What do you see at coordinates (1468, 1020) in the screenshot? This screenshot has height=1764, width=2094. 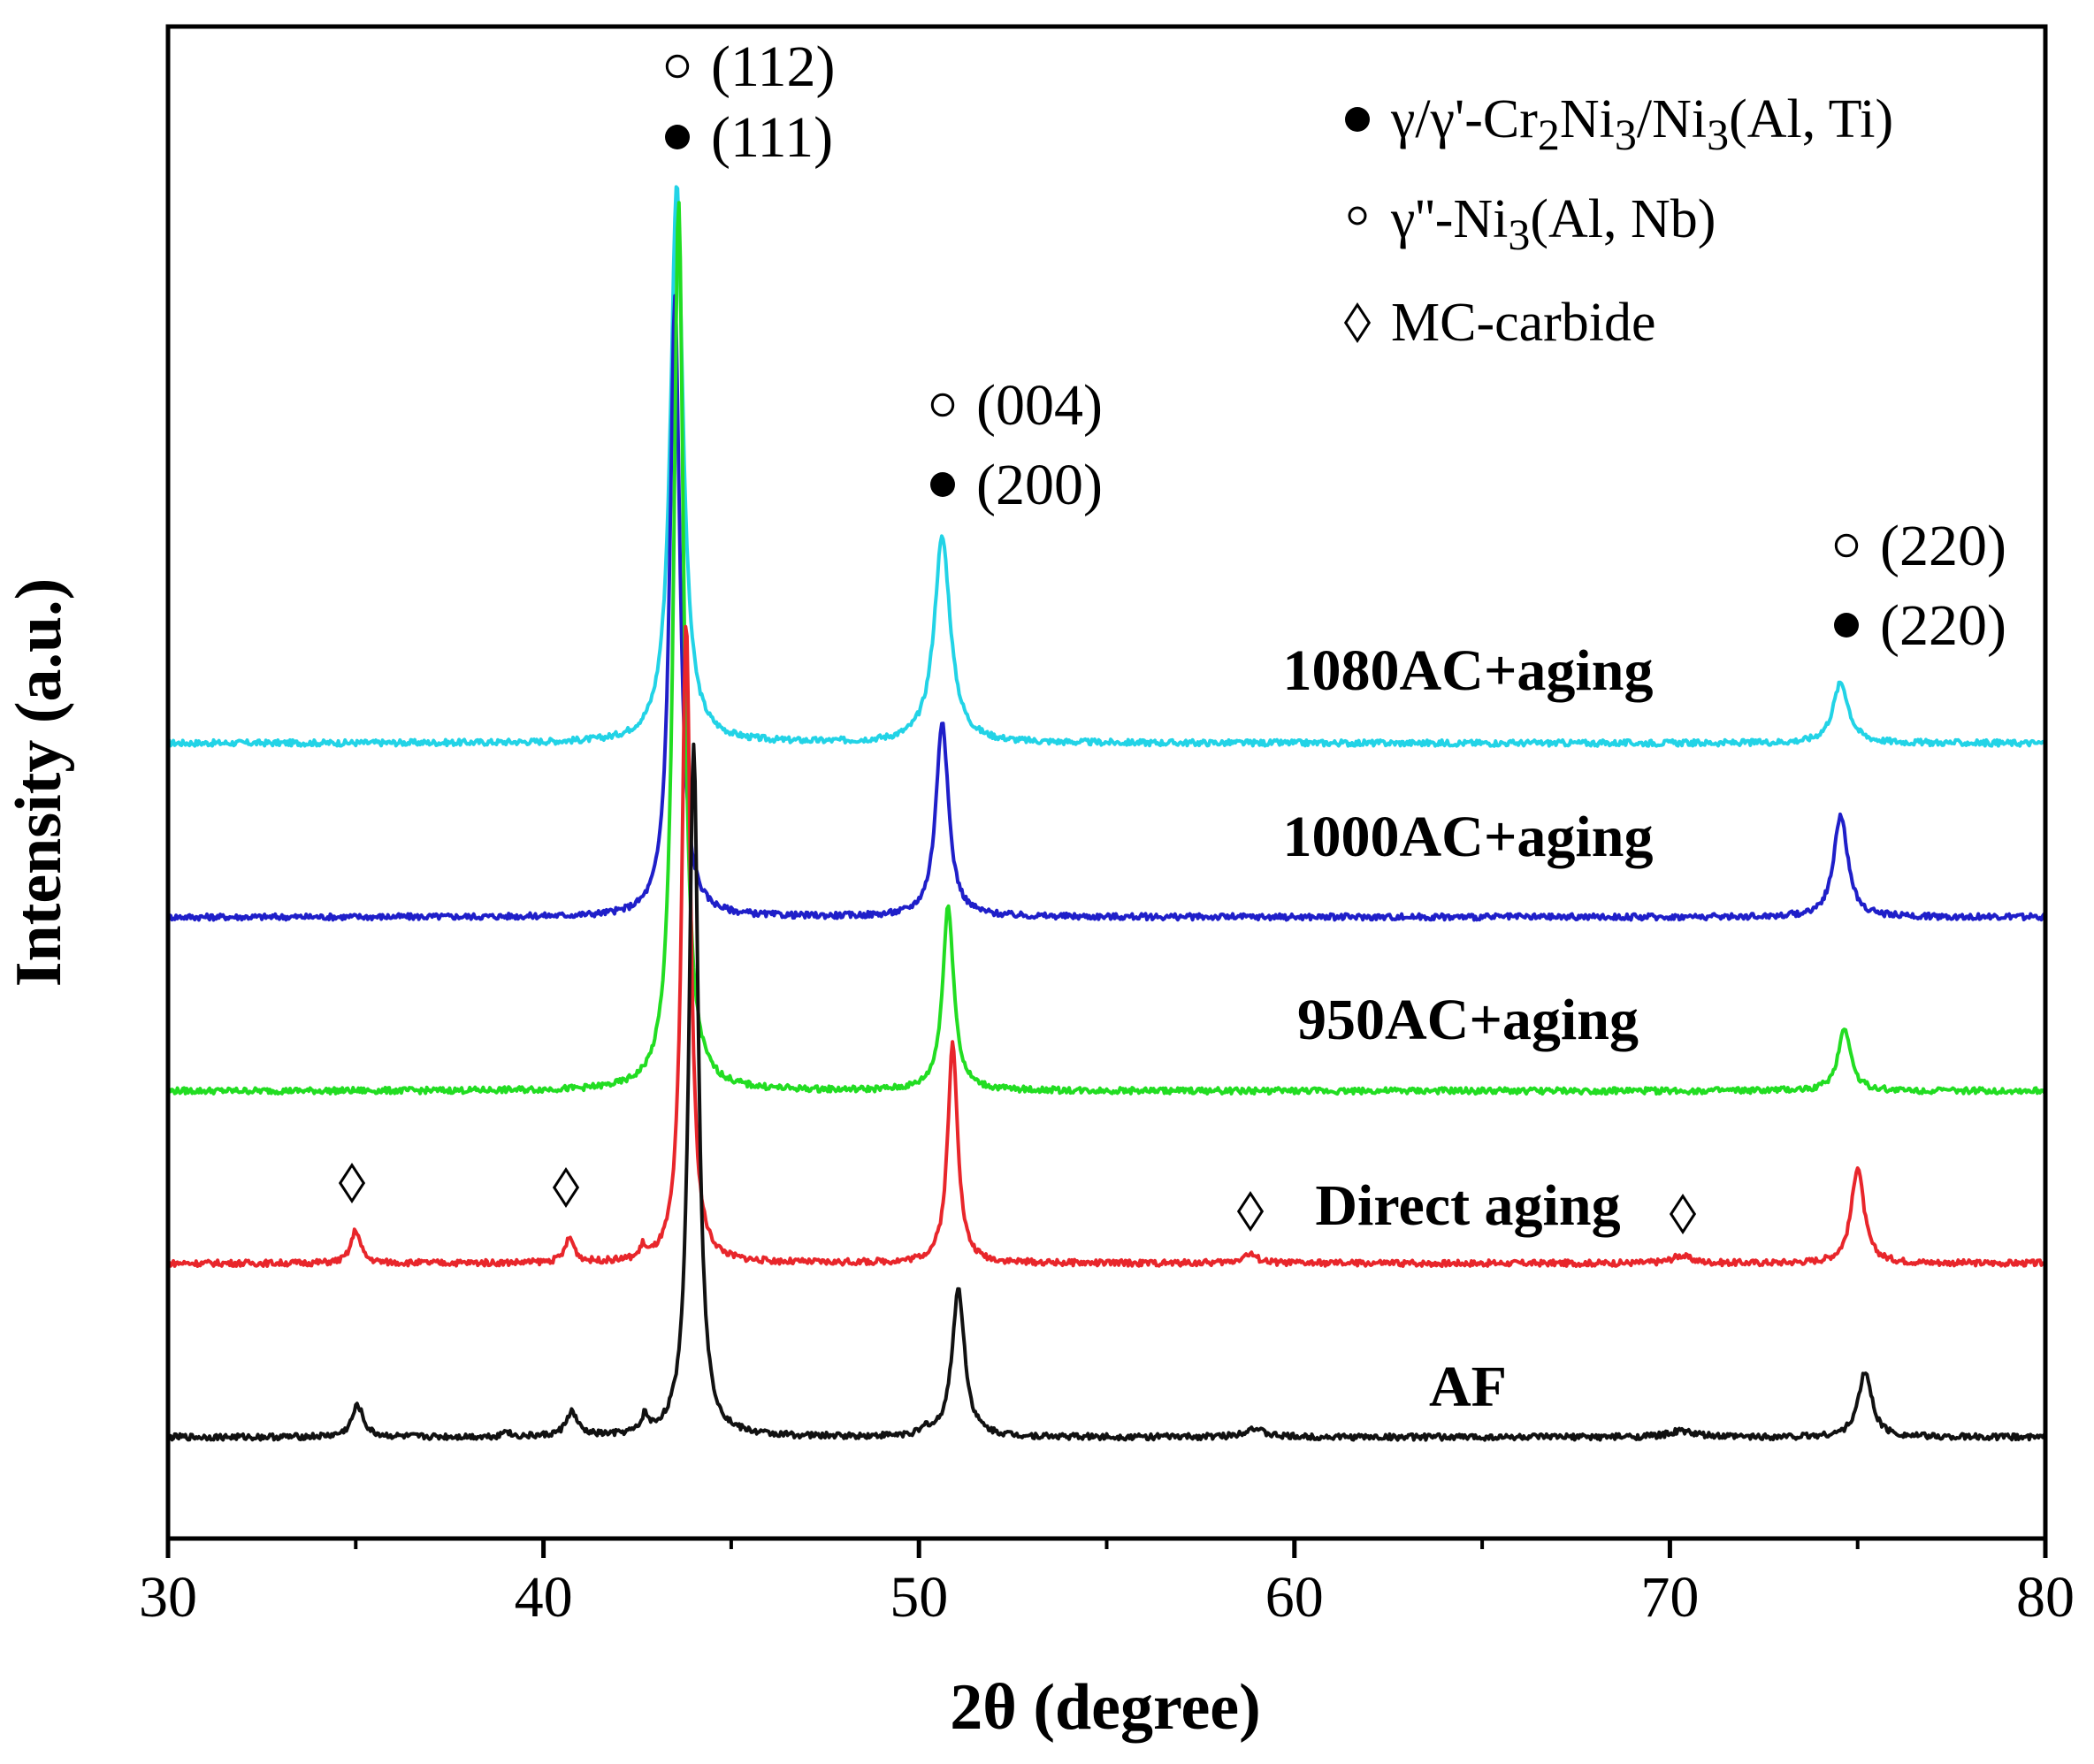 I see `series-label: 950AC+aging` at bounding box center [1468, 1020].